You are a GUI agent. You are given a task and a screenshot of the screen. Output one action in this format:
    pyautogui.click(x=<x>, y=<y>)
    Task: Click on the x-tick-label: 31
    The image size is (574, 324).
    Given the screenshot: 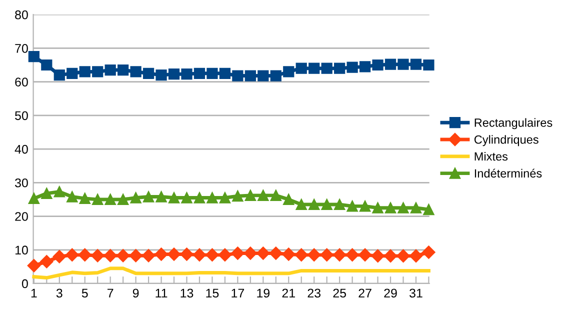 What is the action you would take?
    pyautogui.click(x=416, y=293)
    